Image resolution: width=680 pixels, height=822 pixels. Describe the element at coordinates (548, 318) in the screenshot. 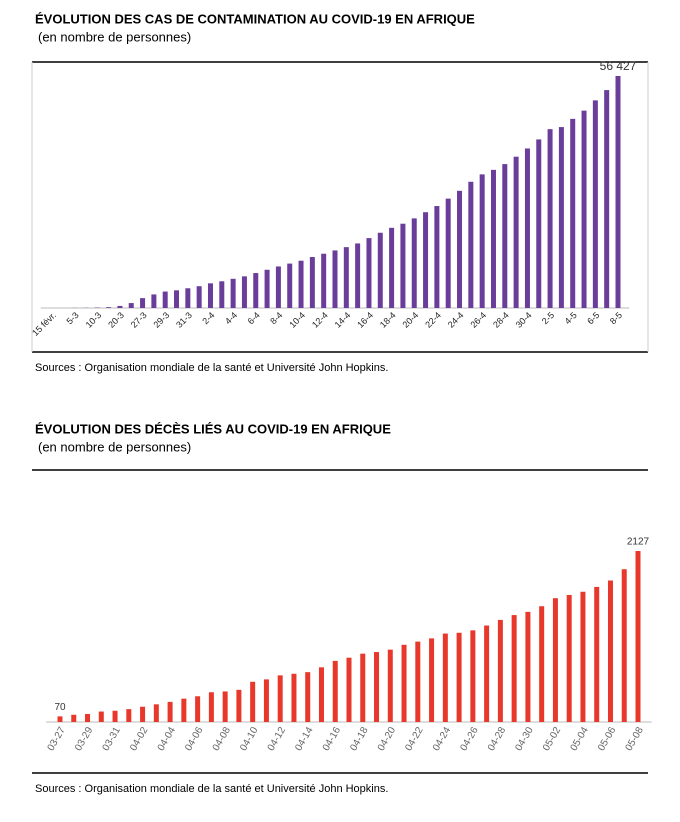

I see `x-tick-label: 2-5` at that location.